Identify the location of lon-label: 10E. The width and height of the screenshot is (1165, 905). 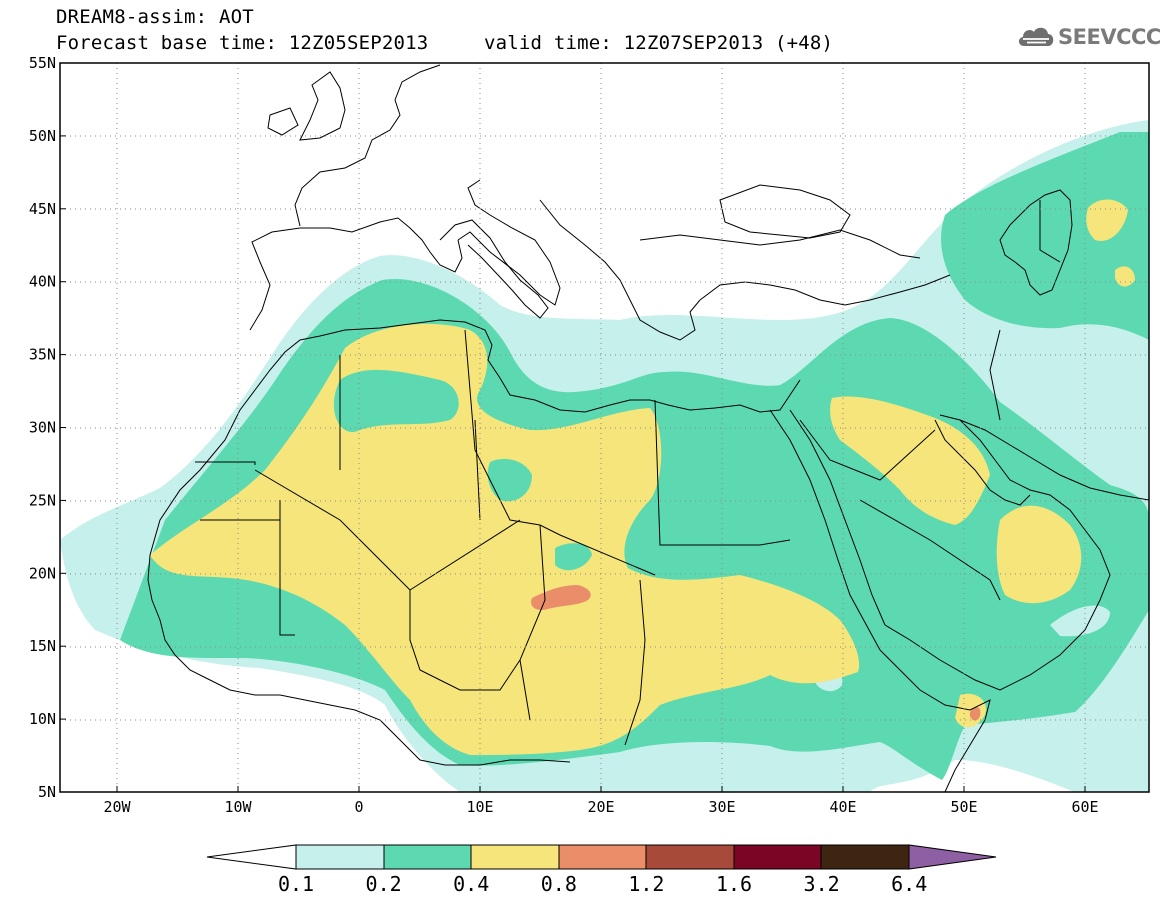
(479, 807).